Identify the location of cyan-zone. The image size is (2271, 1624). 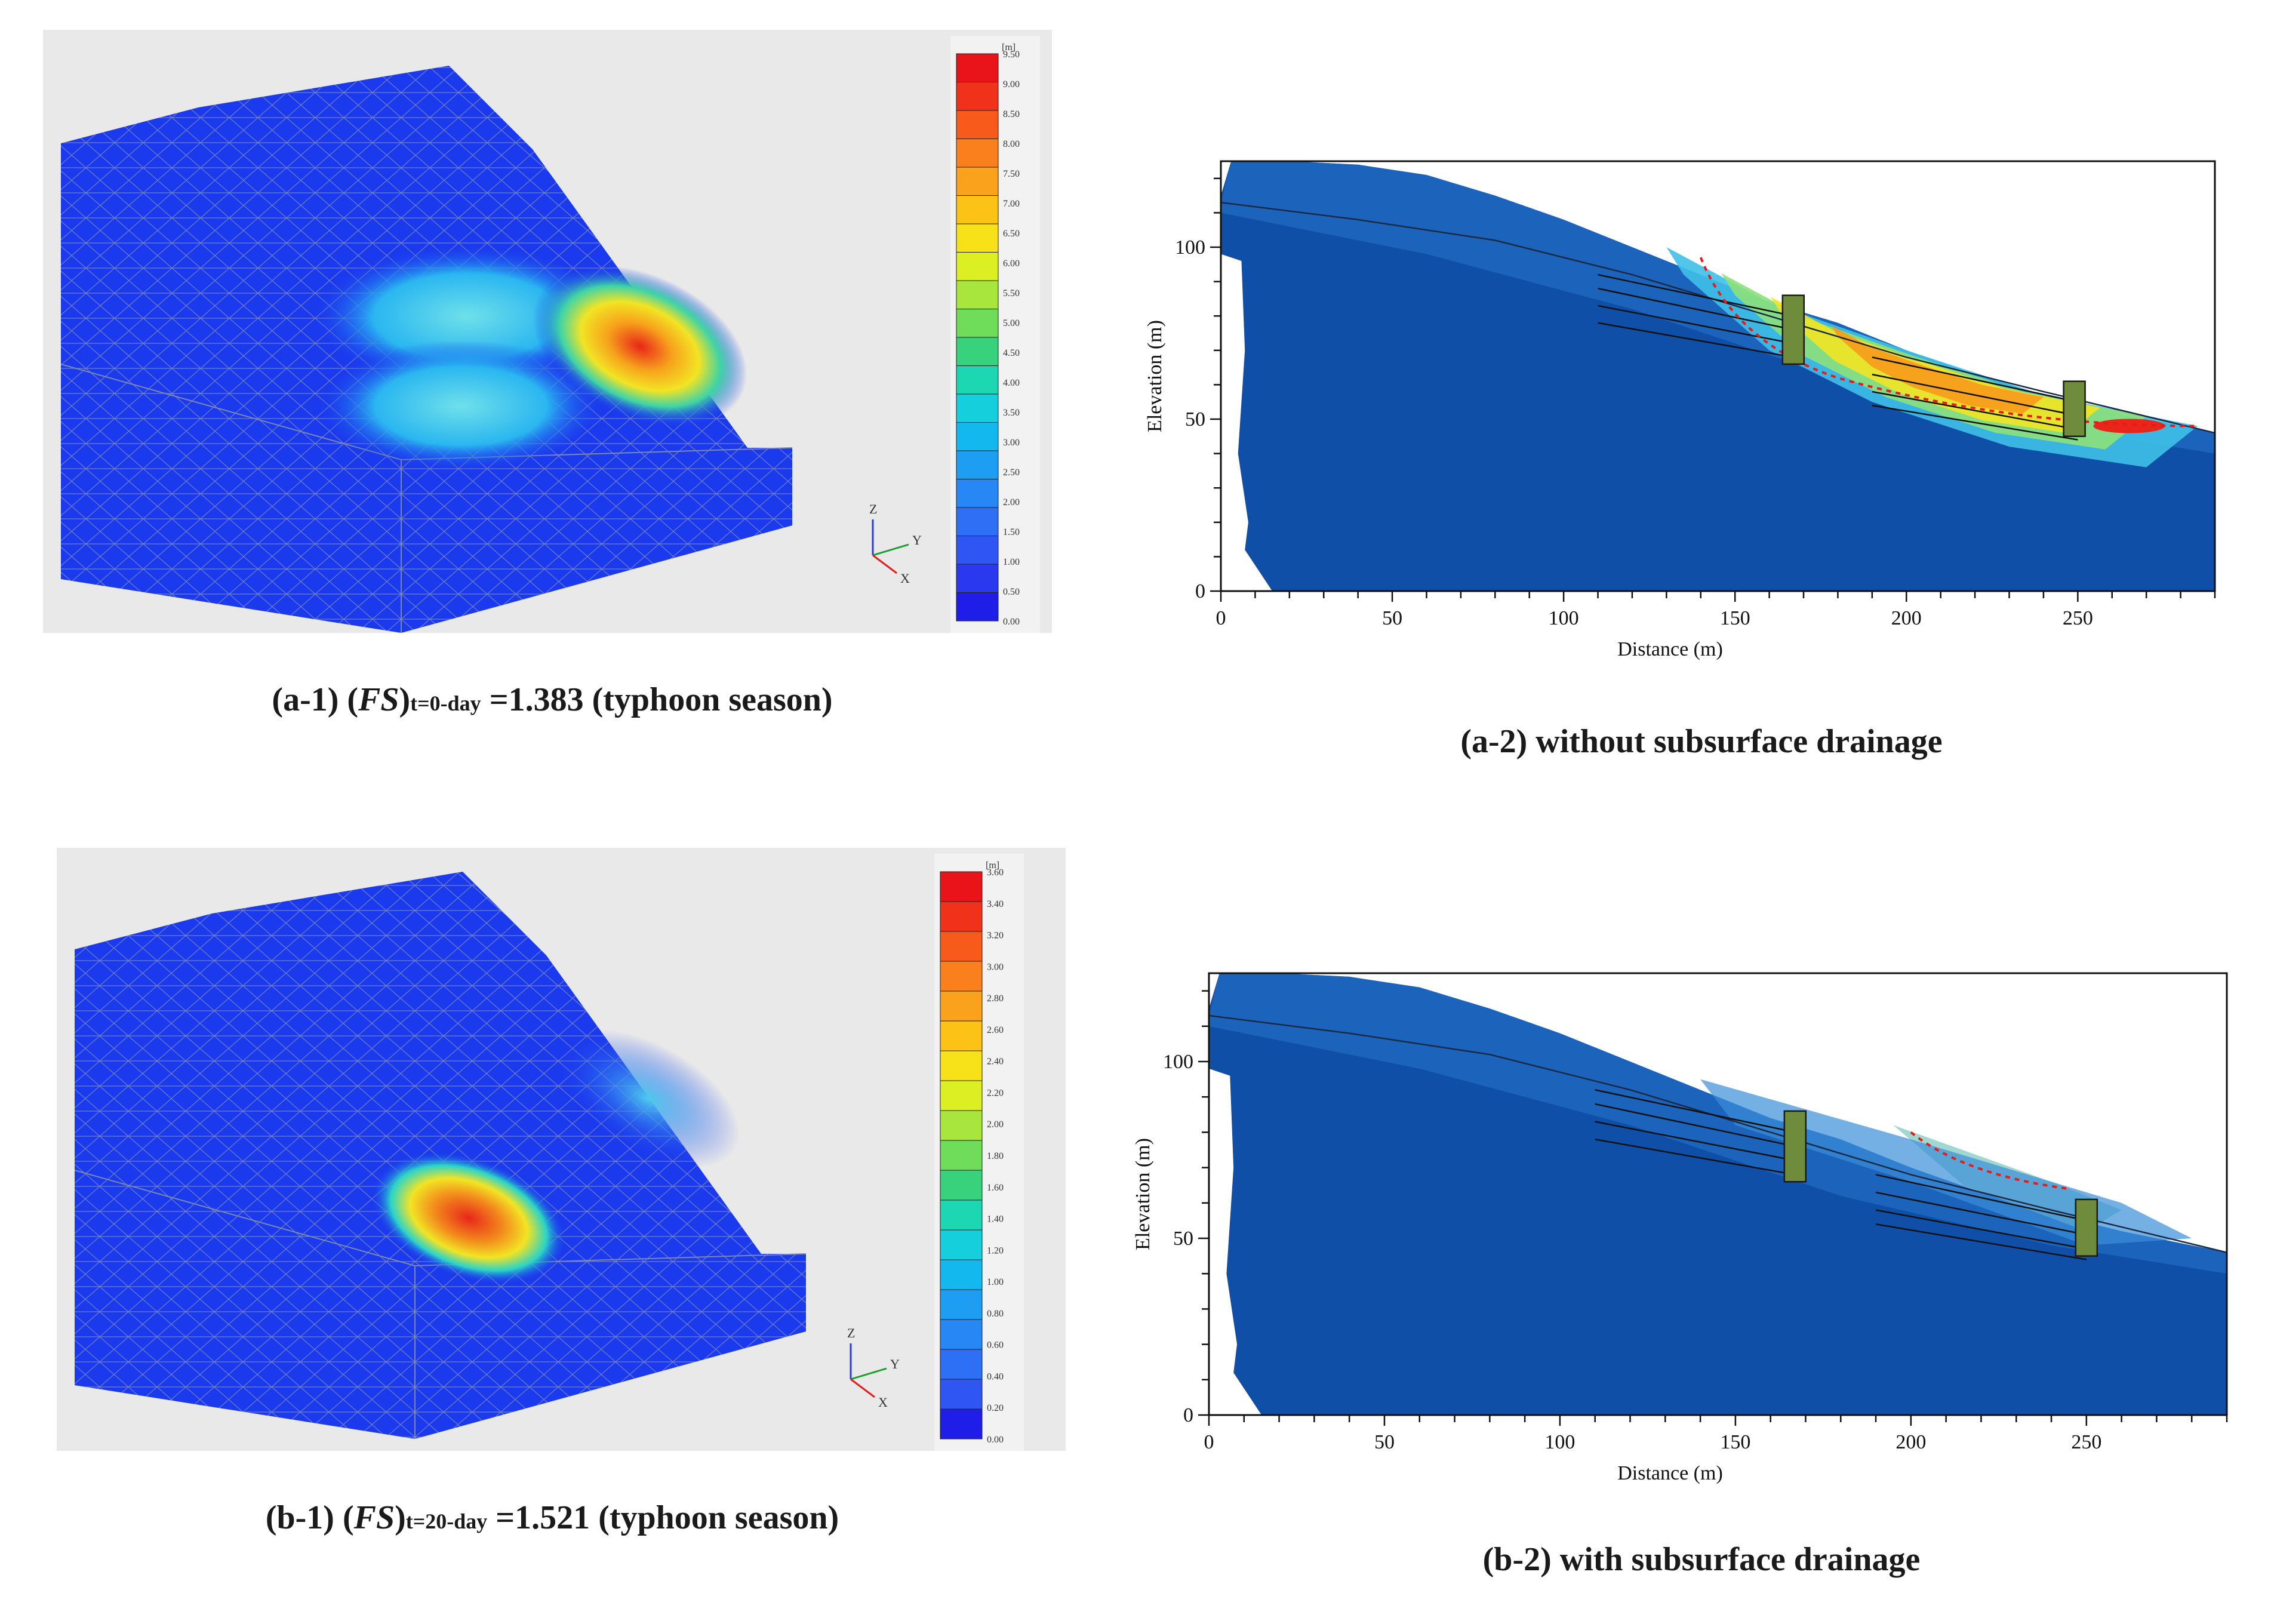
(648, 1098).